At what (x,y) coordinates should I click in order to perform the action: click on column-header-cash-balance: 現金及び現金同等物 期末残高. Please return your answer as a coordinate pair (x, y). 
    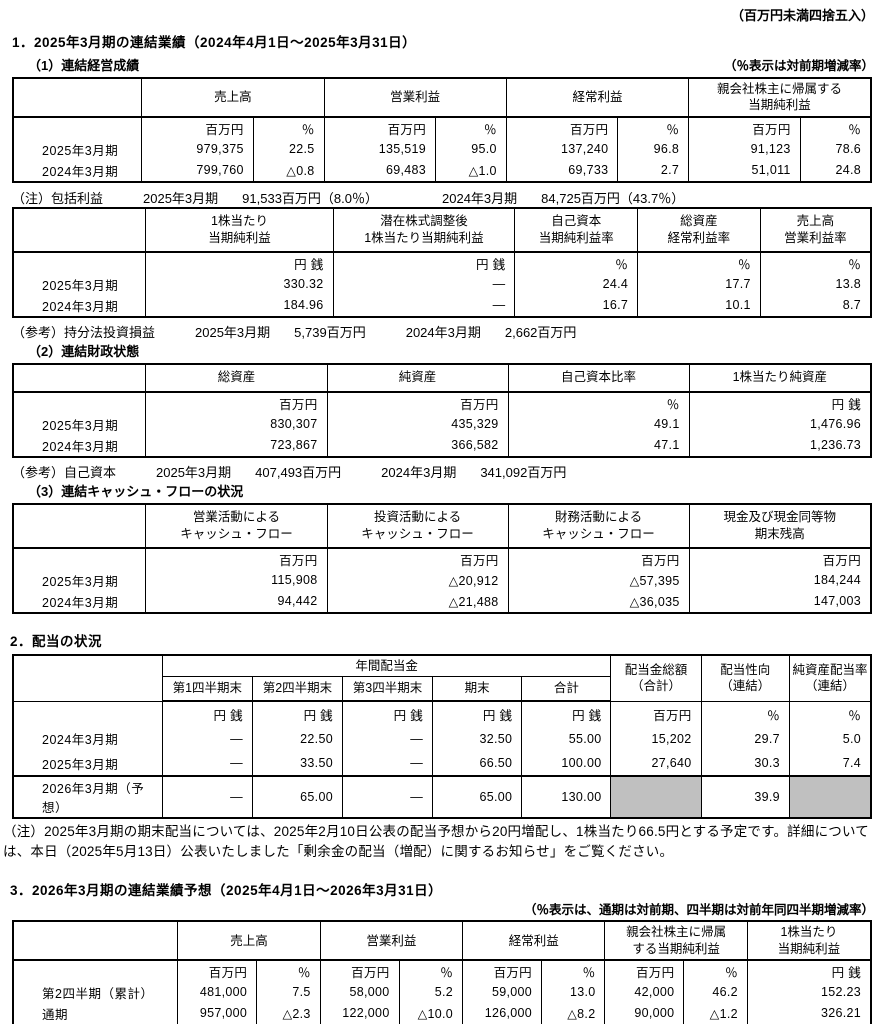
    Looking at the image, I should click on (780, 526).